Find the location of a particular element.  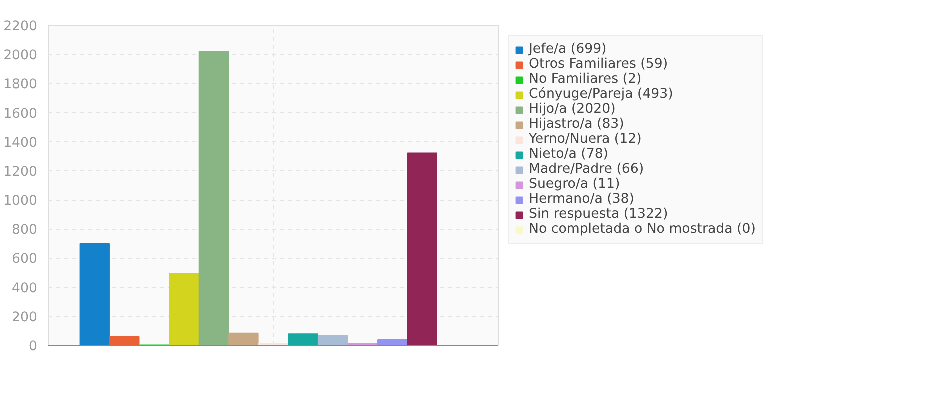

legend-label: Hermano/a (38) is located at coordinates (581, 199).